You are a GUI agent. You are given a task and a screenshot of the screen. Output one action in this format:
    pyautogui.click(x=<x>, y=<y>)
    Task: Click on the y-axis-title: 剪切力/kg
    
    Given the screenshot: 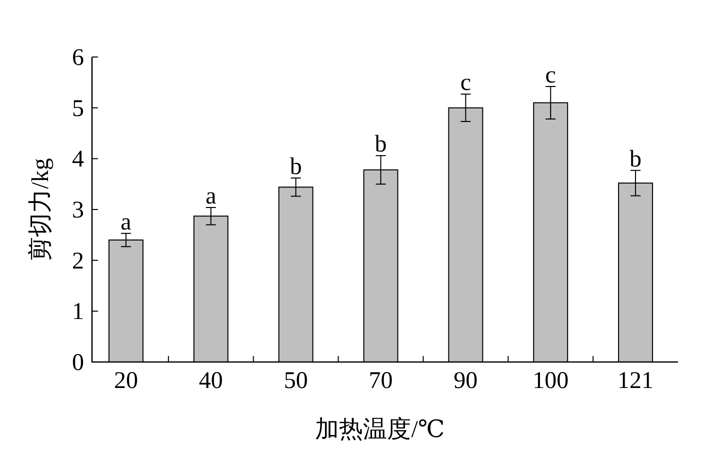 What is the action you would take?
    pyautogui.click(x=40, y=209)
    